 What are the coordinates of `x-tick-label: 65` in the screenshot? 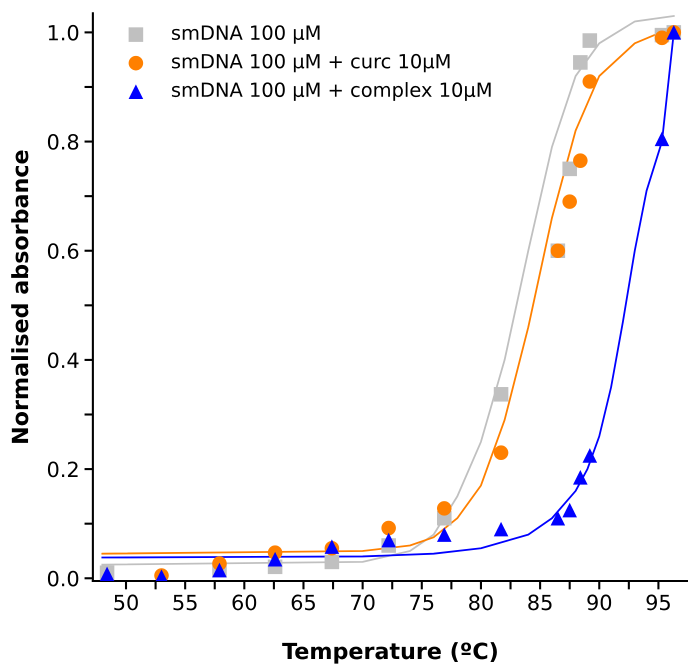 It's located at (303, 602).